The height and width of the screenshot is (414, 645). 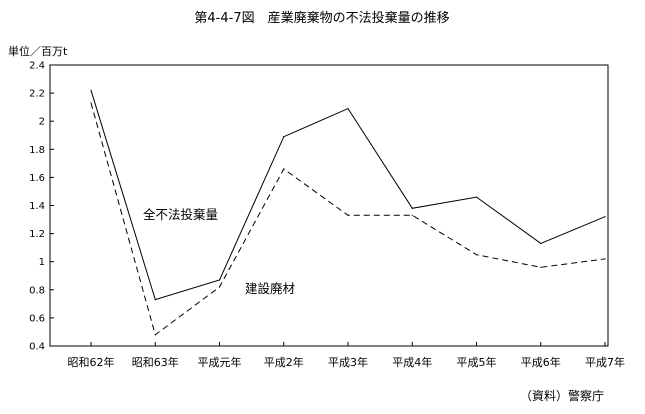 I want to click on chart-title: 第4-4-7図 産業廃棄物の不法投棄量の推移, so click(x=321, y=18).